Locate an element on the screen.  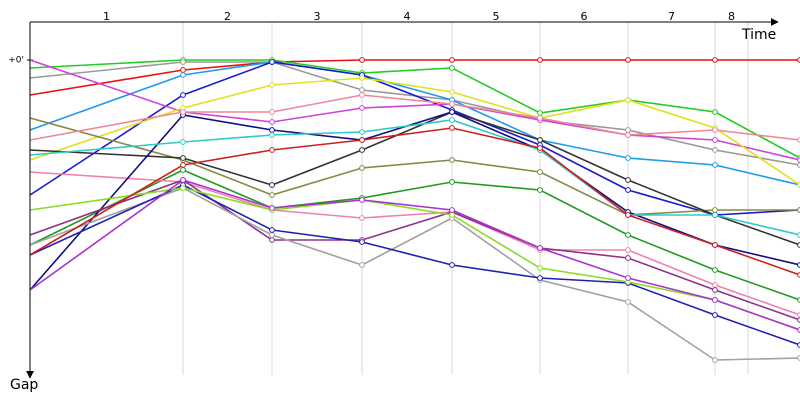
y-tick-label: +0' is located at coordinates (16, 61).